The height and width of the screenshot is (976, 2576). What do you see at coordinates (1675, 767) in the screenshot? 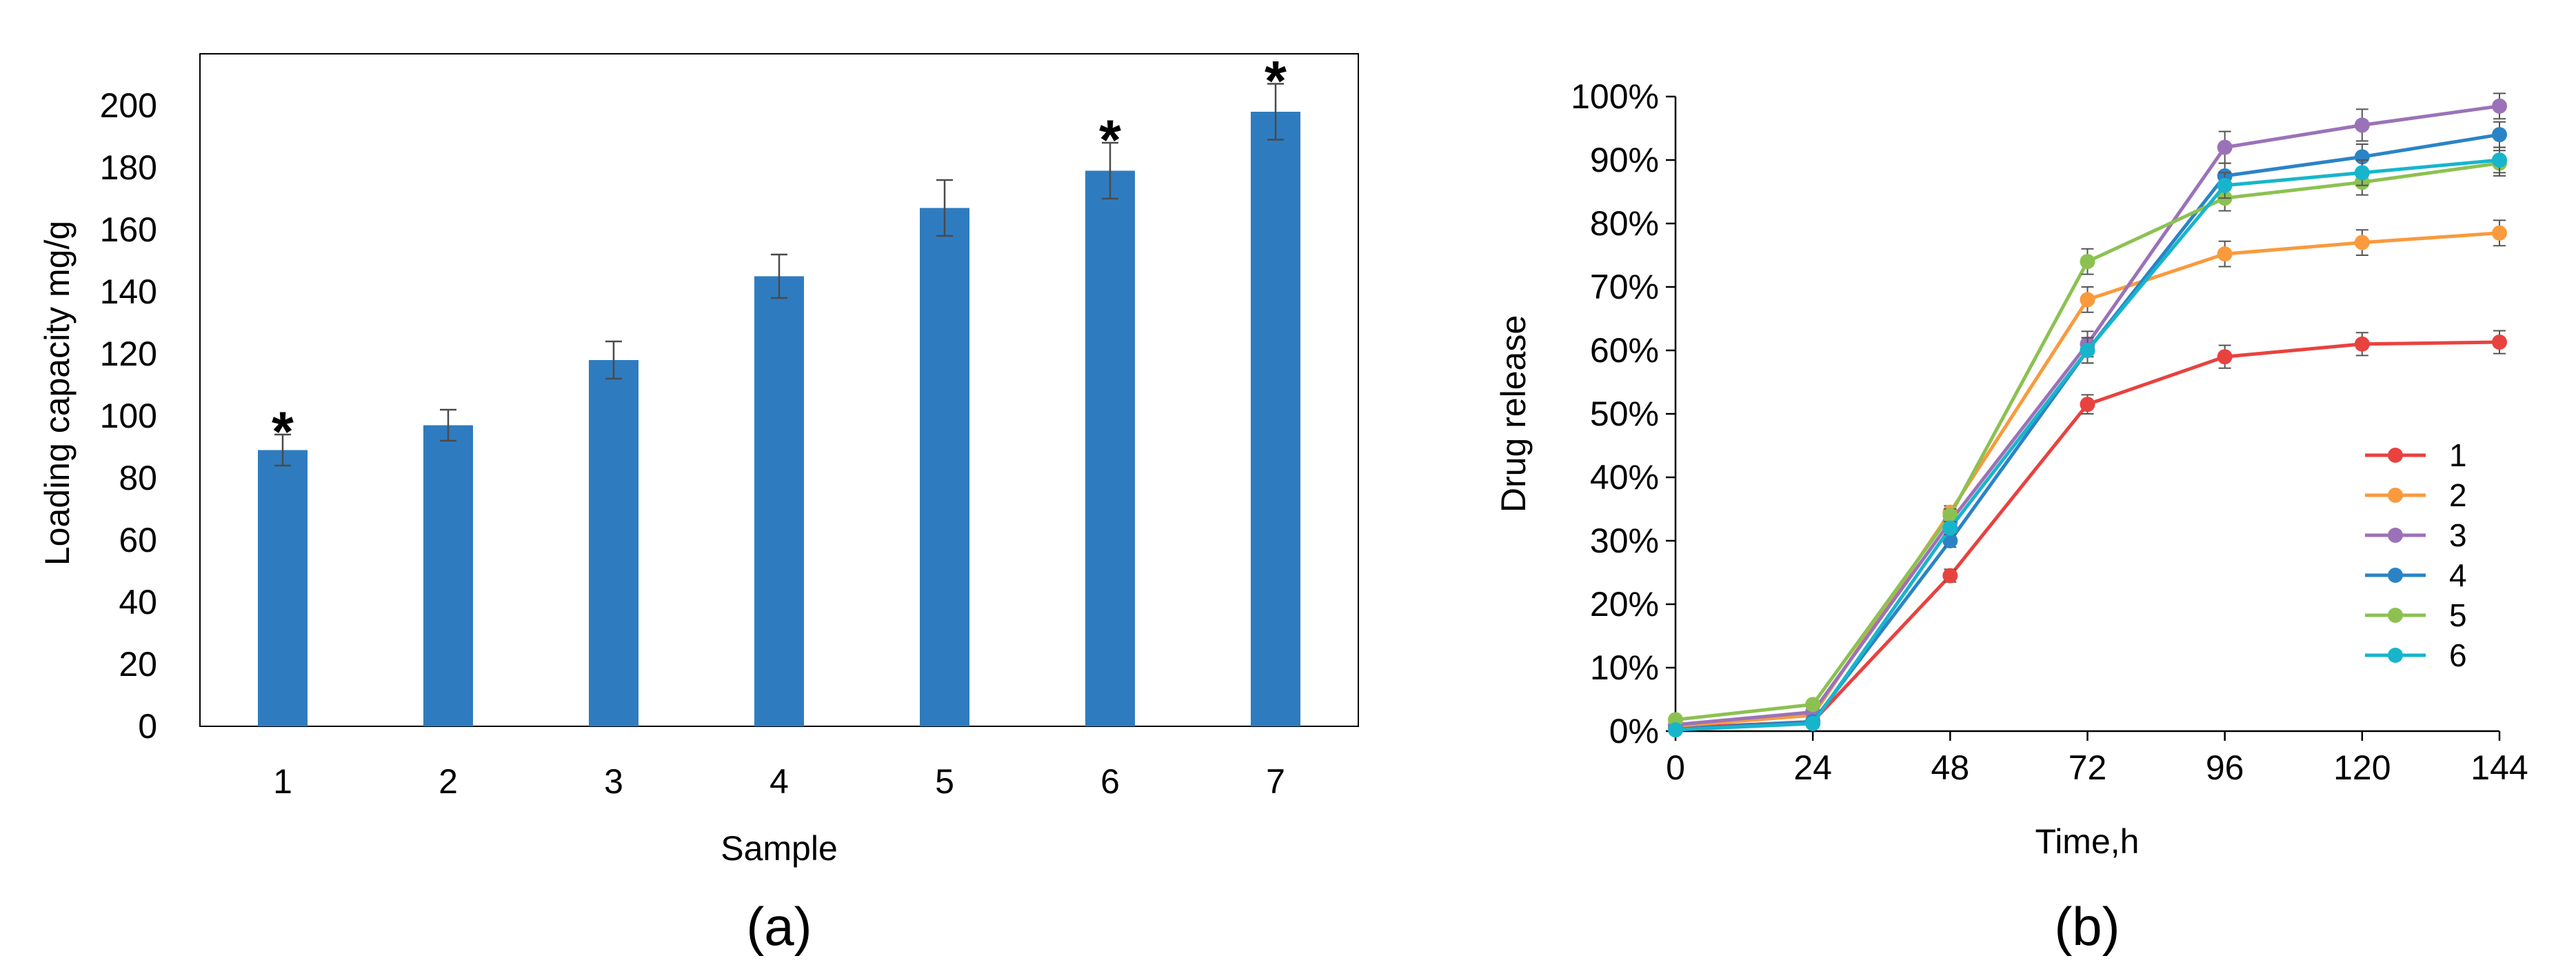
I see `x-tick-label: 0` at bounding box center [1675, 767].